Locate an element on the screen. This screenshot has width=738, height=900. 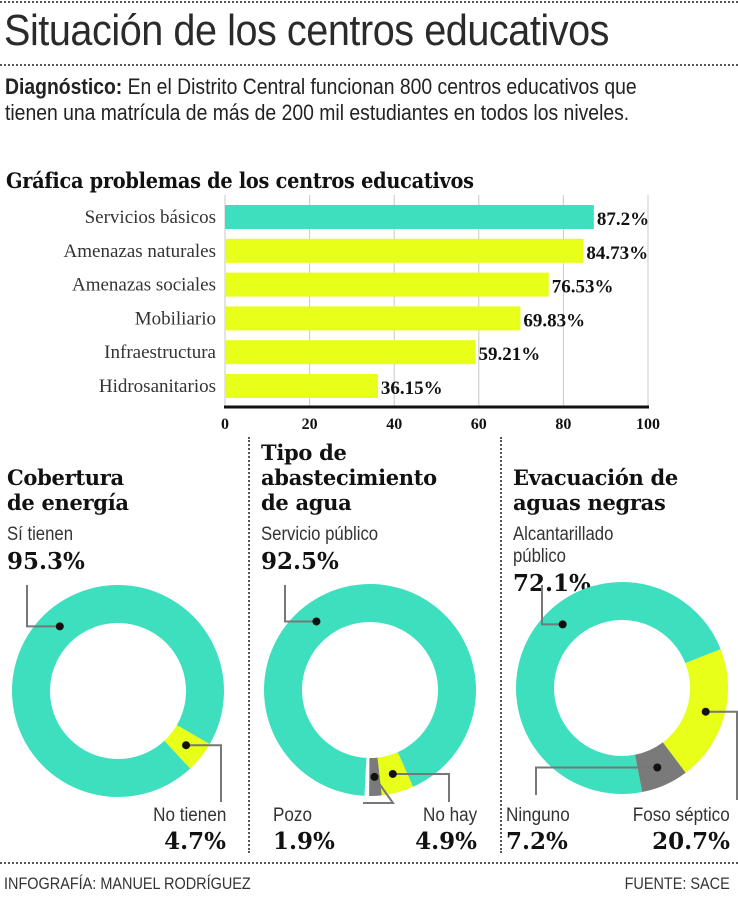
sewage-main-label-line1: Alcantarillado is located at coordinates (563, 534).